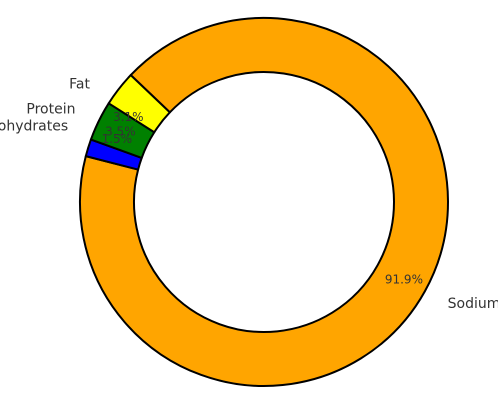 The image size is (498, 411). What do you see at coordinates (79, 85) in the screenshot?
I see `category-label-fat: Fat` at bounding box center [79, 85].